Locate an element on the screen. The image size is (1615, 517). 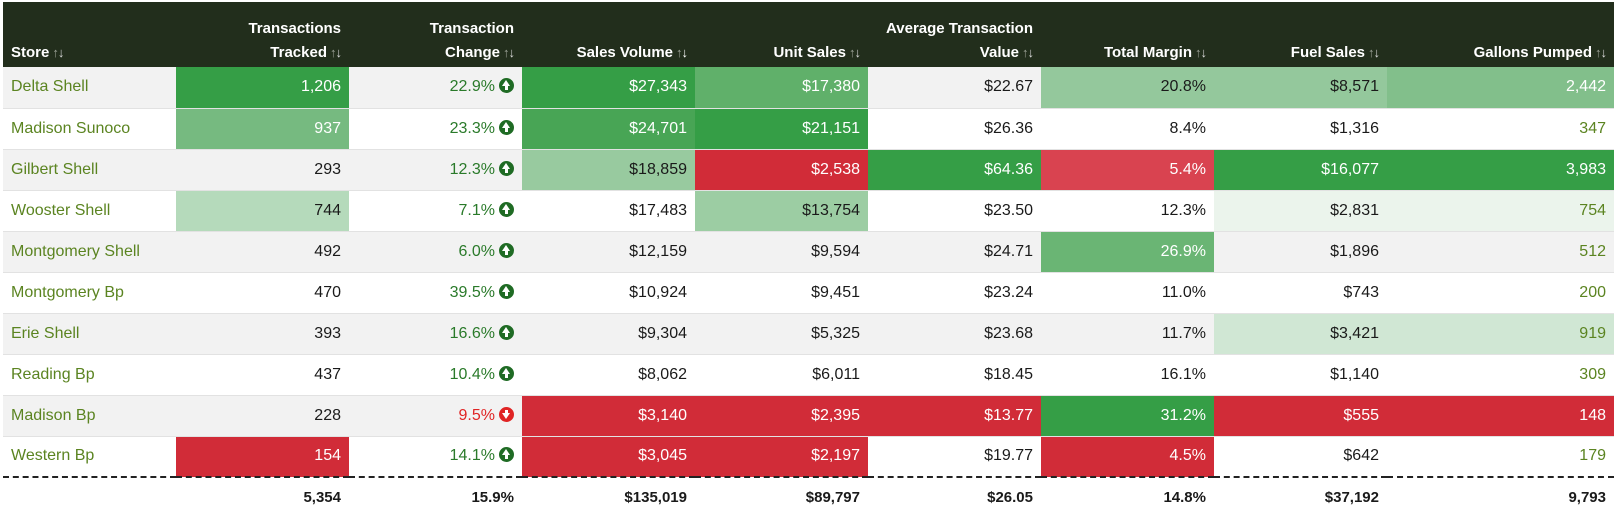
header-total-margin: Total Margin ↑↓ is located at coordinates (1127, 34).